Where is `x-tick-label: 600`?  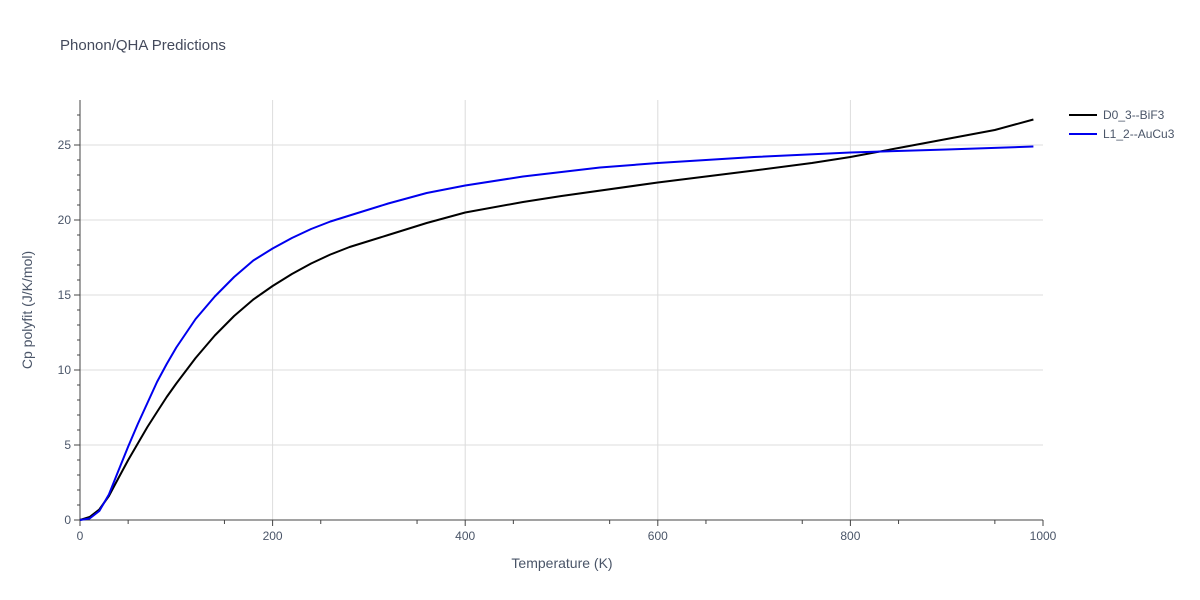
x-tick-label: 600 is located at coordinates (658, 536).